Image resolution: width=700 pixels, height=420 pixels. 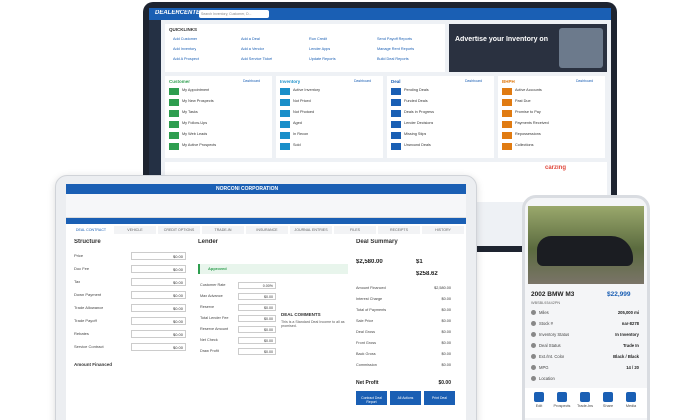 What do you see at coordinates (290, 81) in the screenshot?
I see `panel-title: Inventory` at bounding box center [290, 81].